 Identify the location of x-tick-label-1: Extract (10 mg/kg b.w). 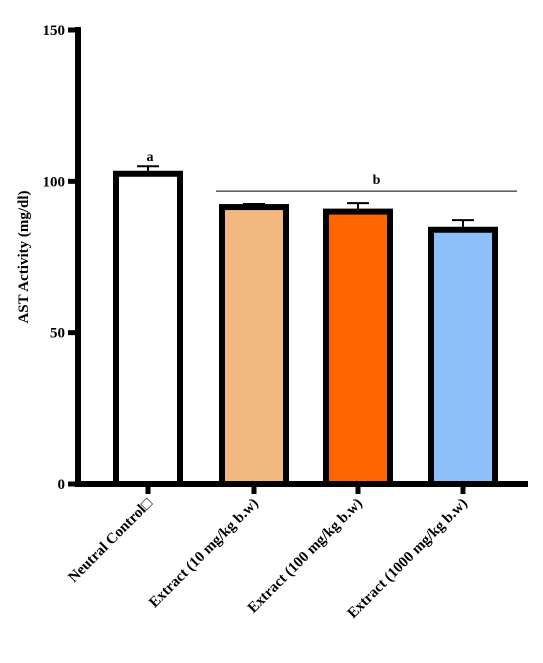
(204, 554).